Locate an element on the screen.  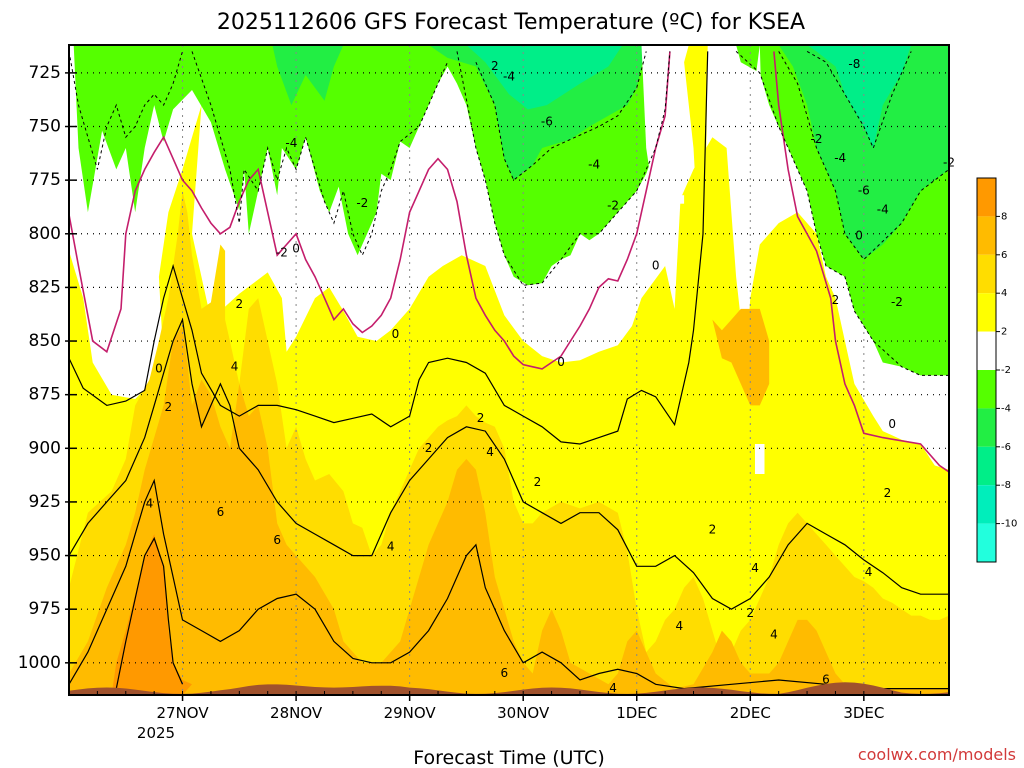
y-axis: 725 750 775 800 825 850 875 900 925 950 975 1000 is located at coordinates (47, 368).